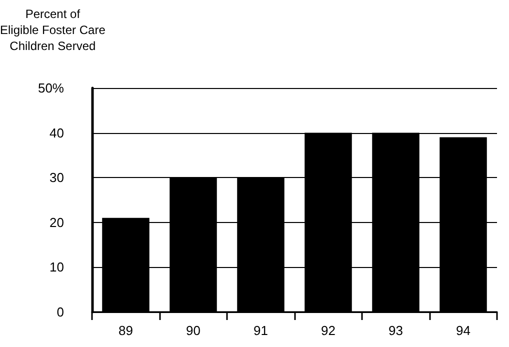 The width and height of the screenshot is (509, 347). I want to click on x-tick-label: 89, so click(125, 330).